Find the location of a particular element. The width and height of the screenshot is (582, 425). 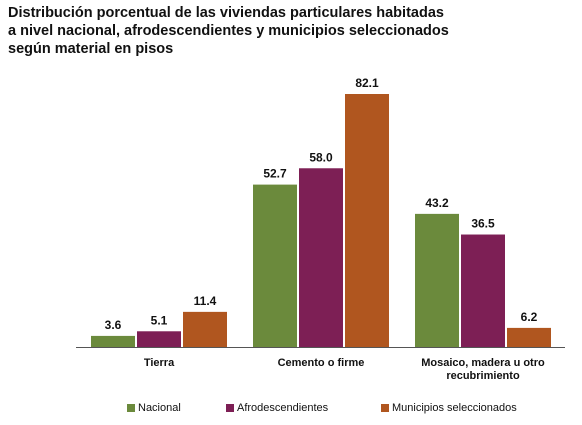

category-label-0: Tierra is located at coordinates (159, 363).